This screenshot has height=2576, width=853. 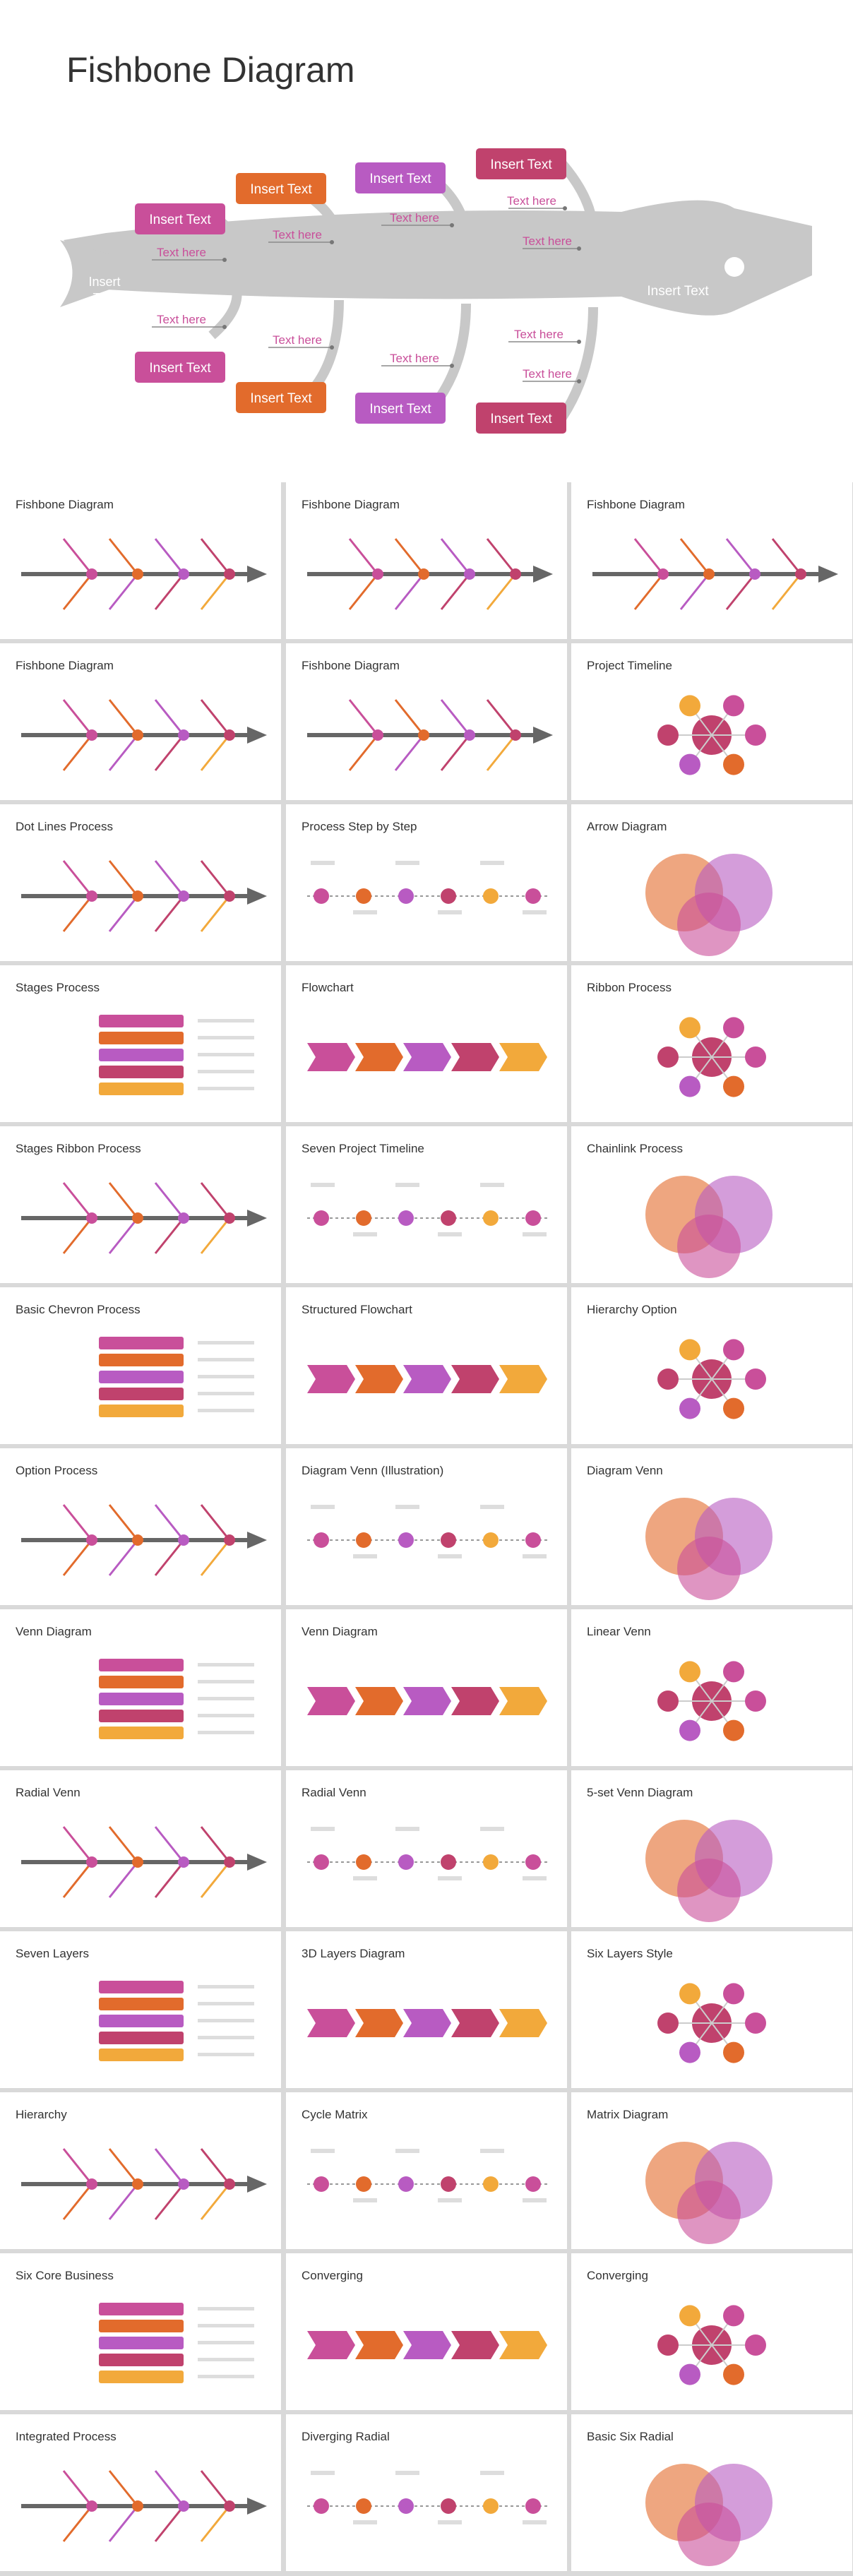 What do you see at coordinates (140, 882) in the screenshot?
I see `slide-thumbnail: Dot Lines Process` at bounding box center [140, 882].